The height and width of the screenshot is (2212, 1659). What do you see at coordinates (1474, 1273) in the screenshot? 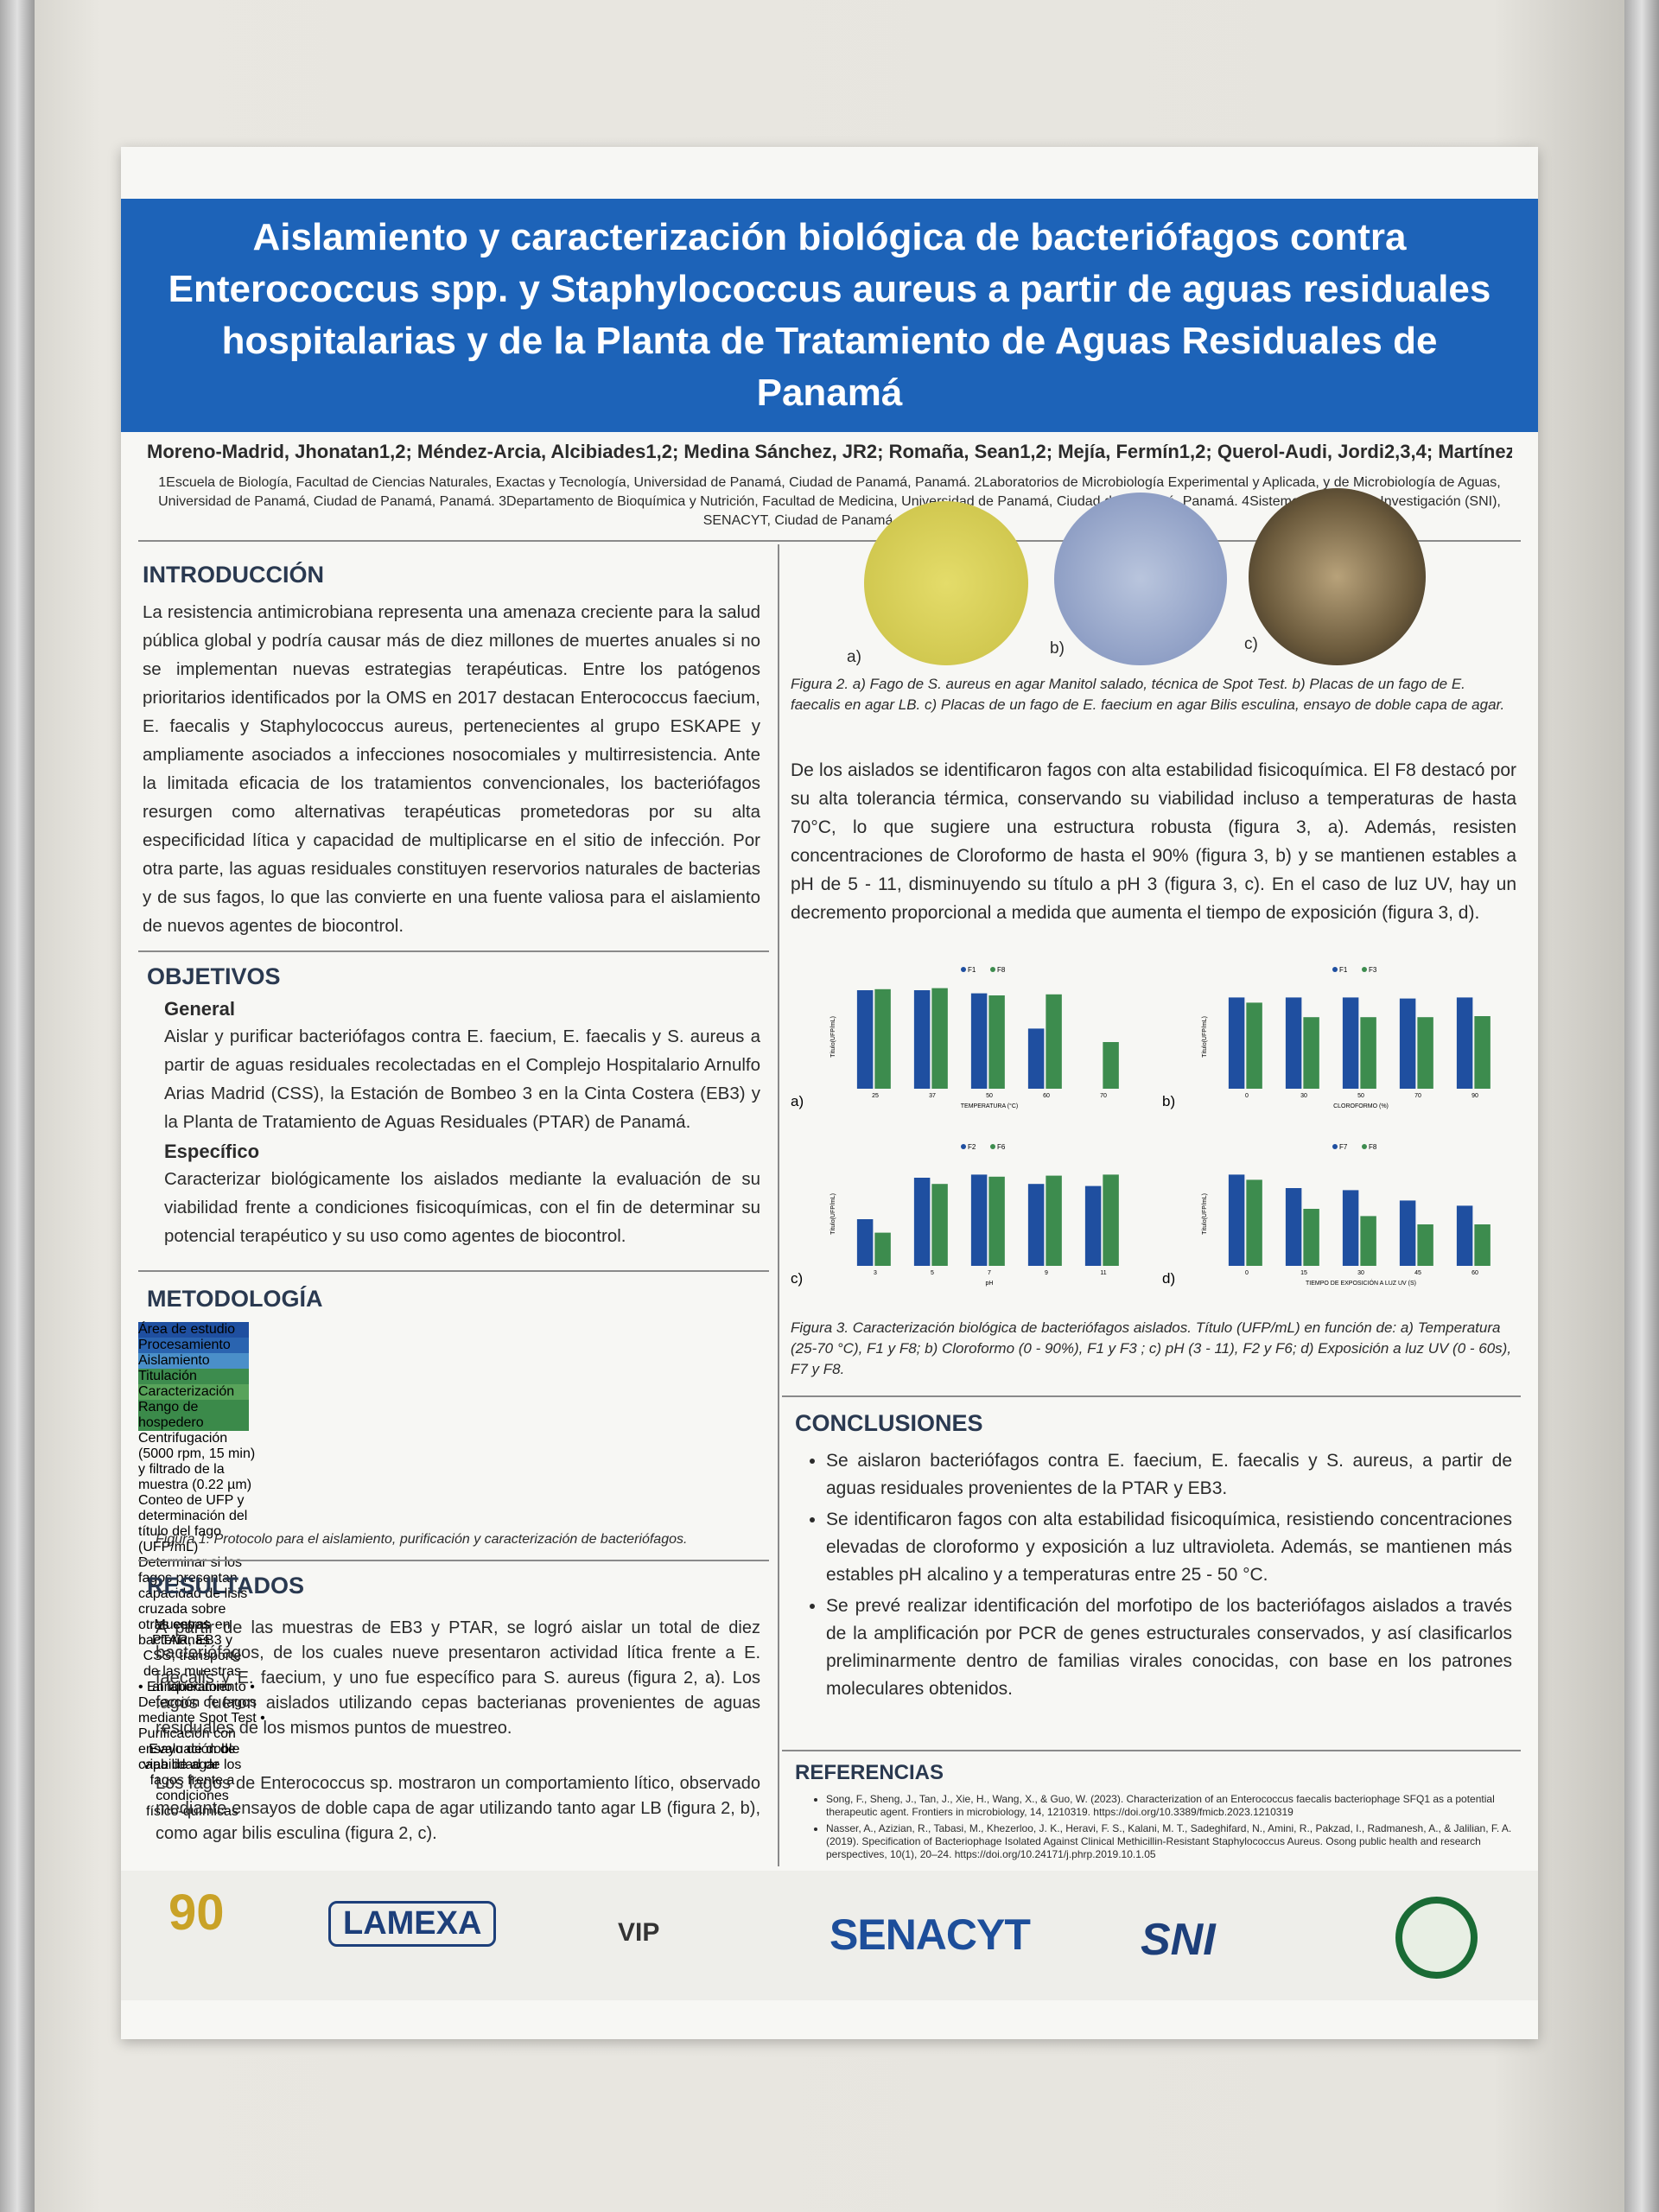
I see `x-tick-label: 60` at bounding box center [1474, 1273].